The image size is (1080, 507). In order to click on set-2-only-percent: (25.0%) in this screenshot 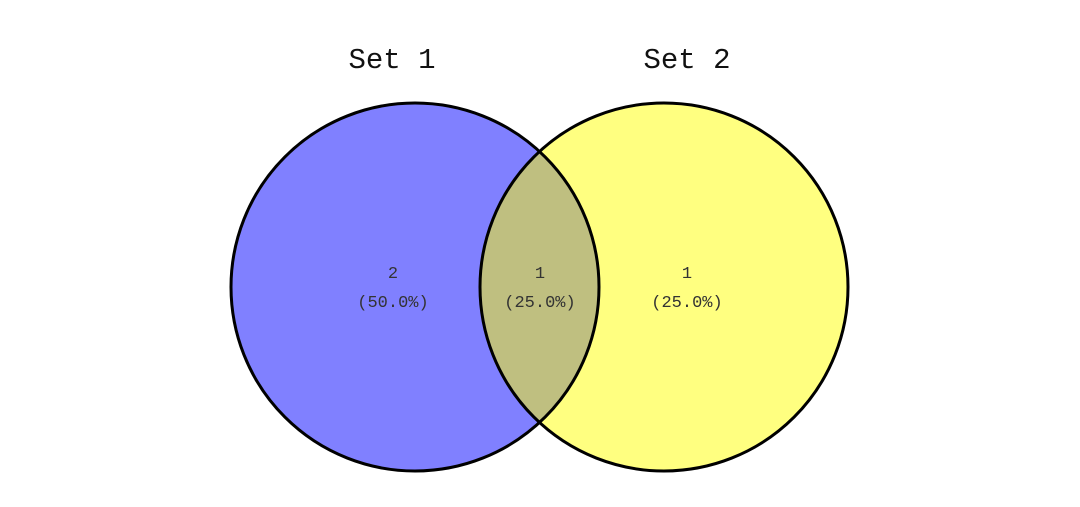, I will do `click(686, 303)`.